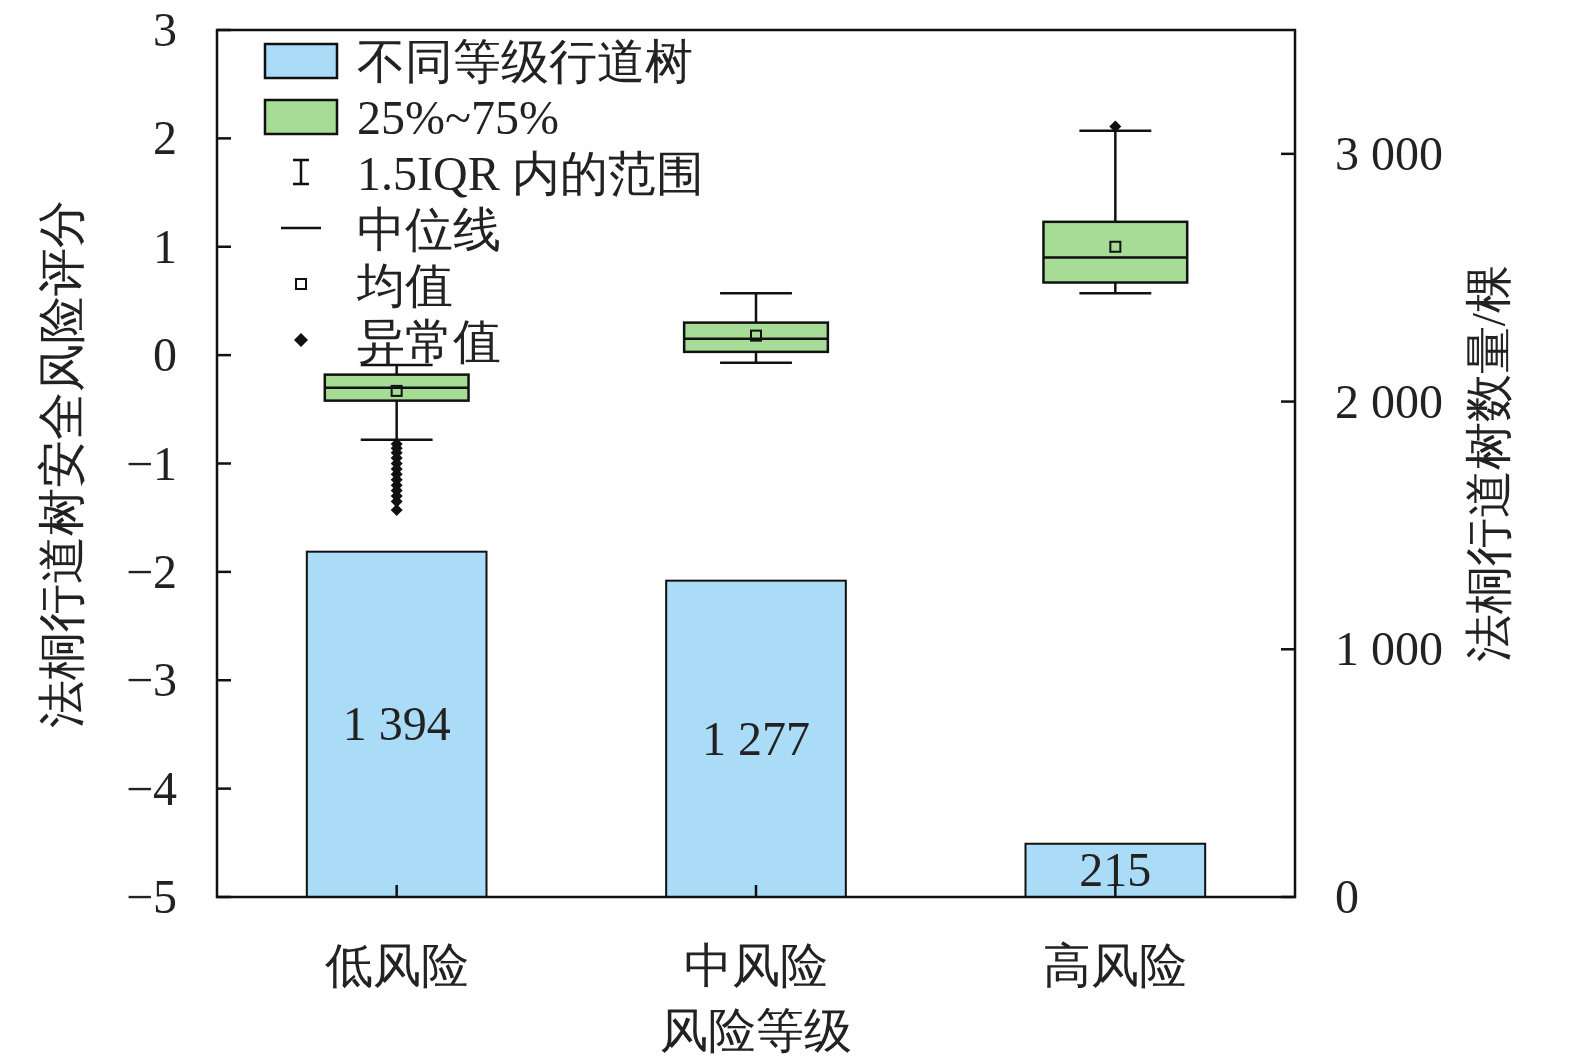 The image size is (1575, 1061). What do you see at coordinates (756, 1030) in the screenshot?
I see `x-axis-title: 风险等级` at bounding box center [756, 1030].